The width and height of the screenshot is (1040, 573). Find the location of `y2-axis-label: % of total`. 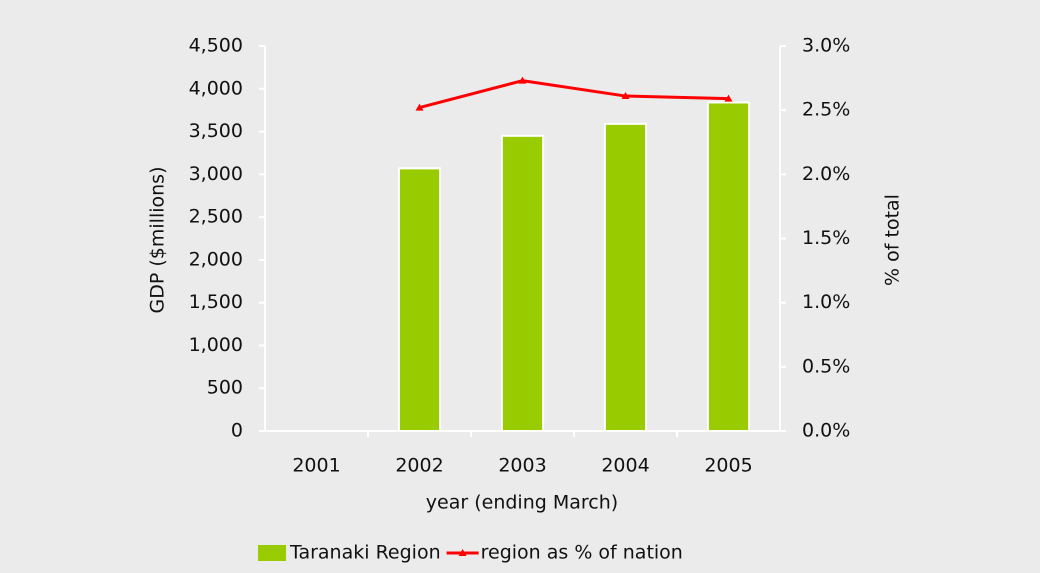

y2-axis-label: % of total is located at coordinates (893, 240).